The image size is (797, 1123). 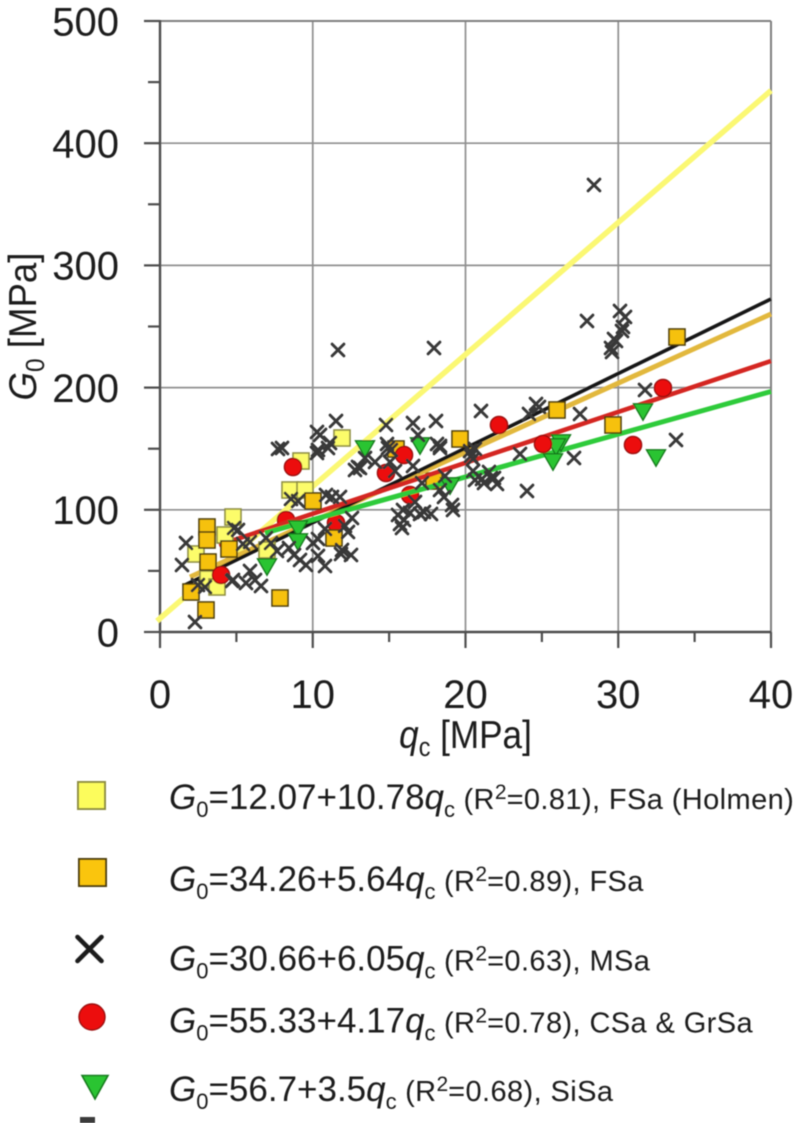 What do you see at coordinates (465, 737) in the screenshot?
I see `svg-text: qc [MPa]` at bounding box center [465, 737].